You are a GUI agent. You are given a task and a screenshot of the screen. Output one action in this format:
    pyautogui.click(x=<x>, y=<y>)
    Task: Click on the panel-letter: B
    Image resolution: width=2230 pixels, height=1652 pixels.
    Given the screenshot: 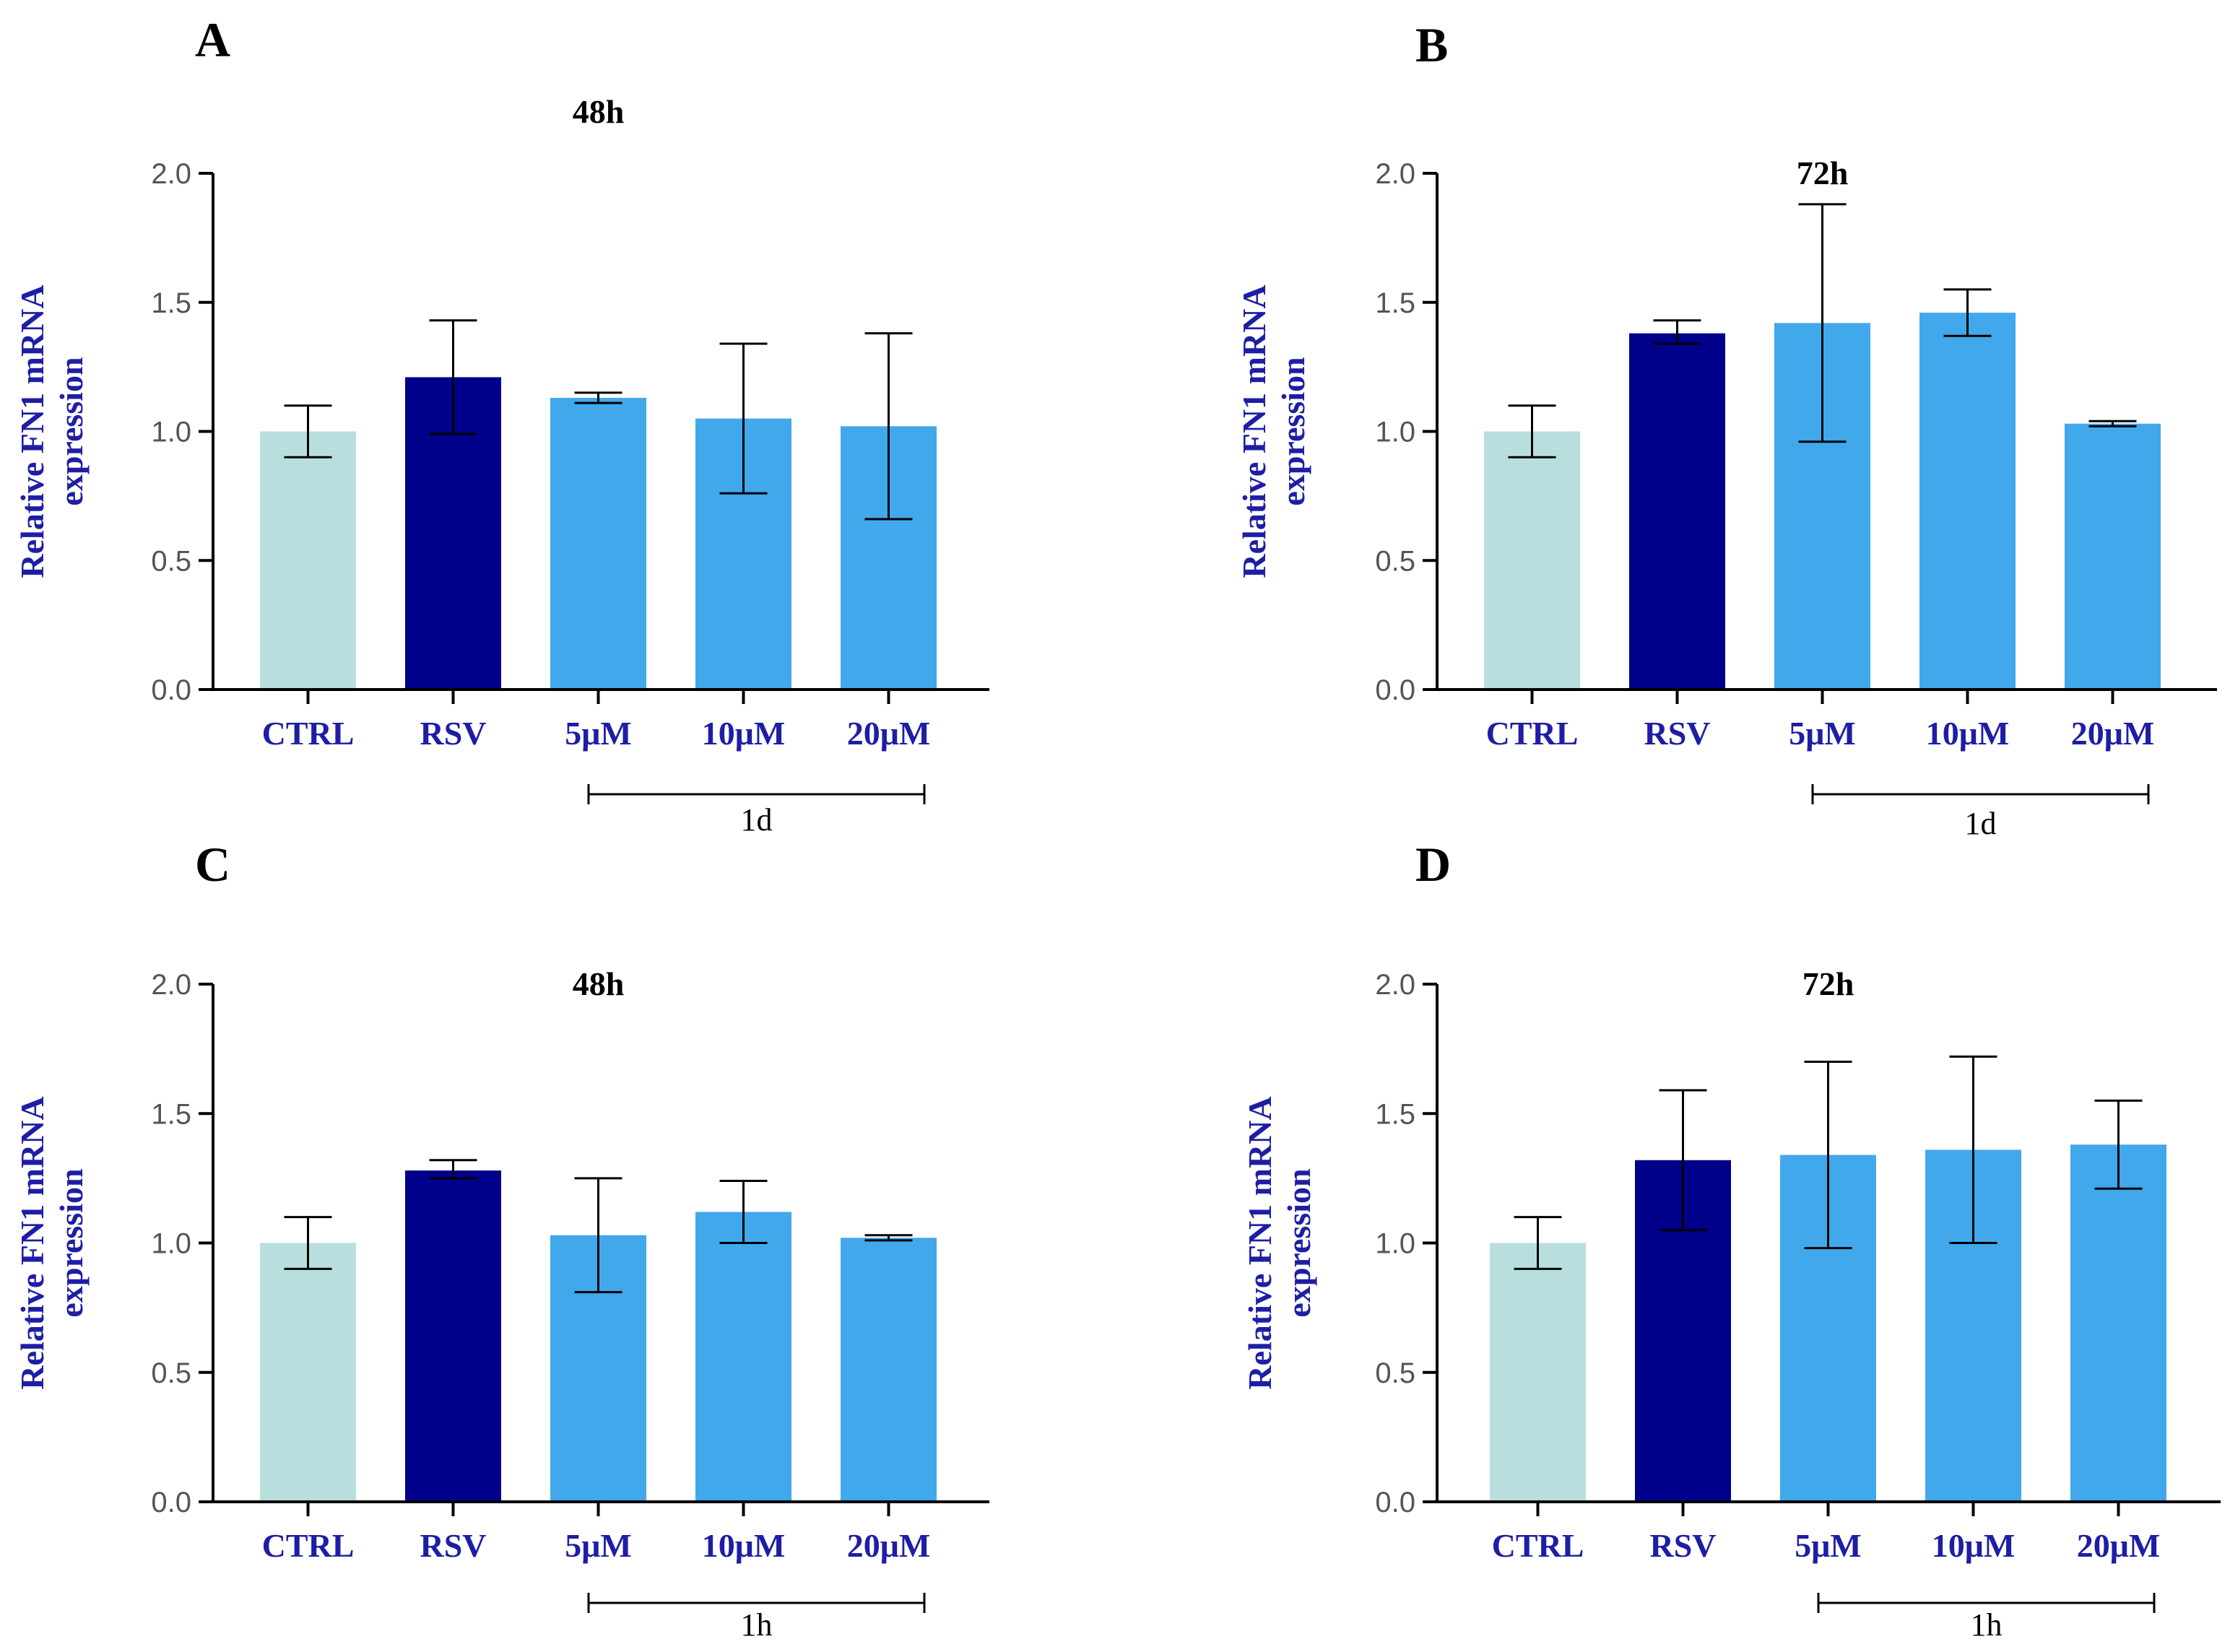 What is the action you would take?
    pyautogui.click(x=1431, y=44)
    